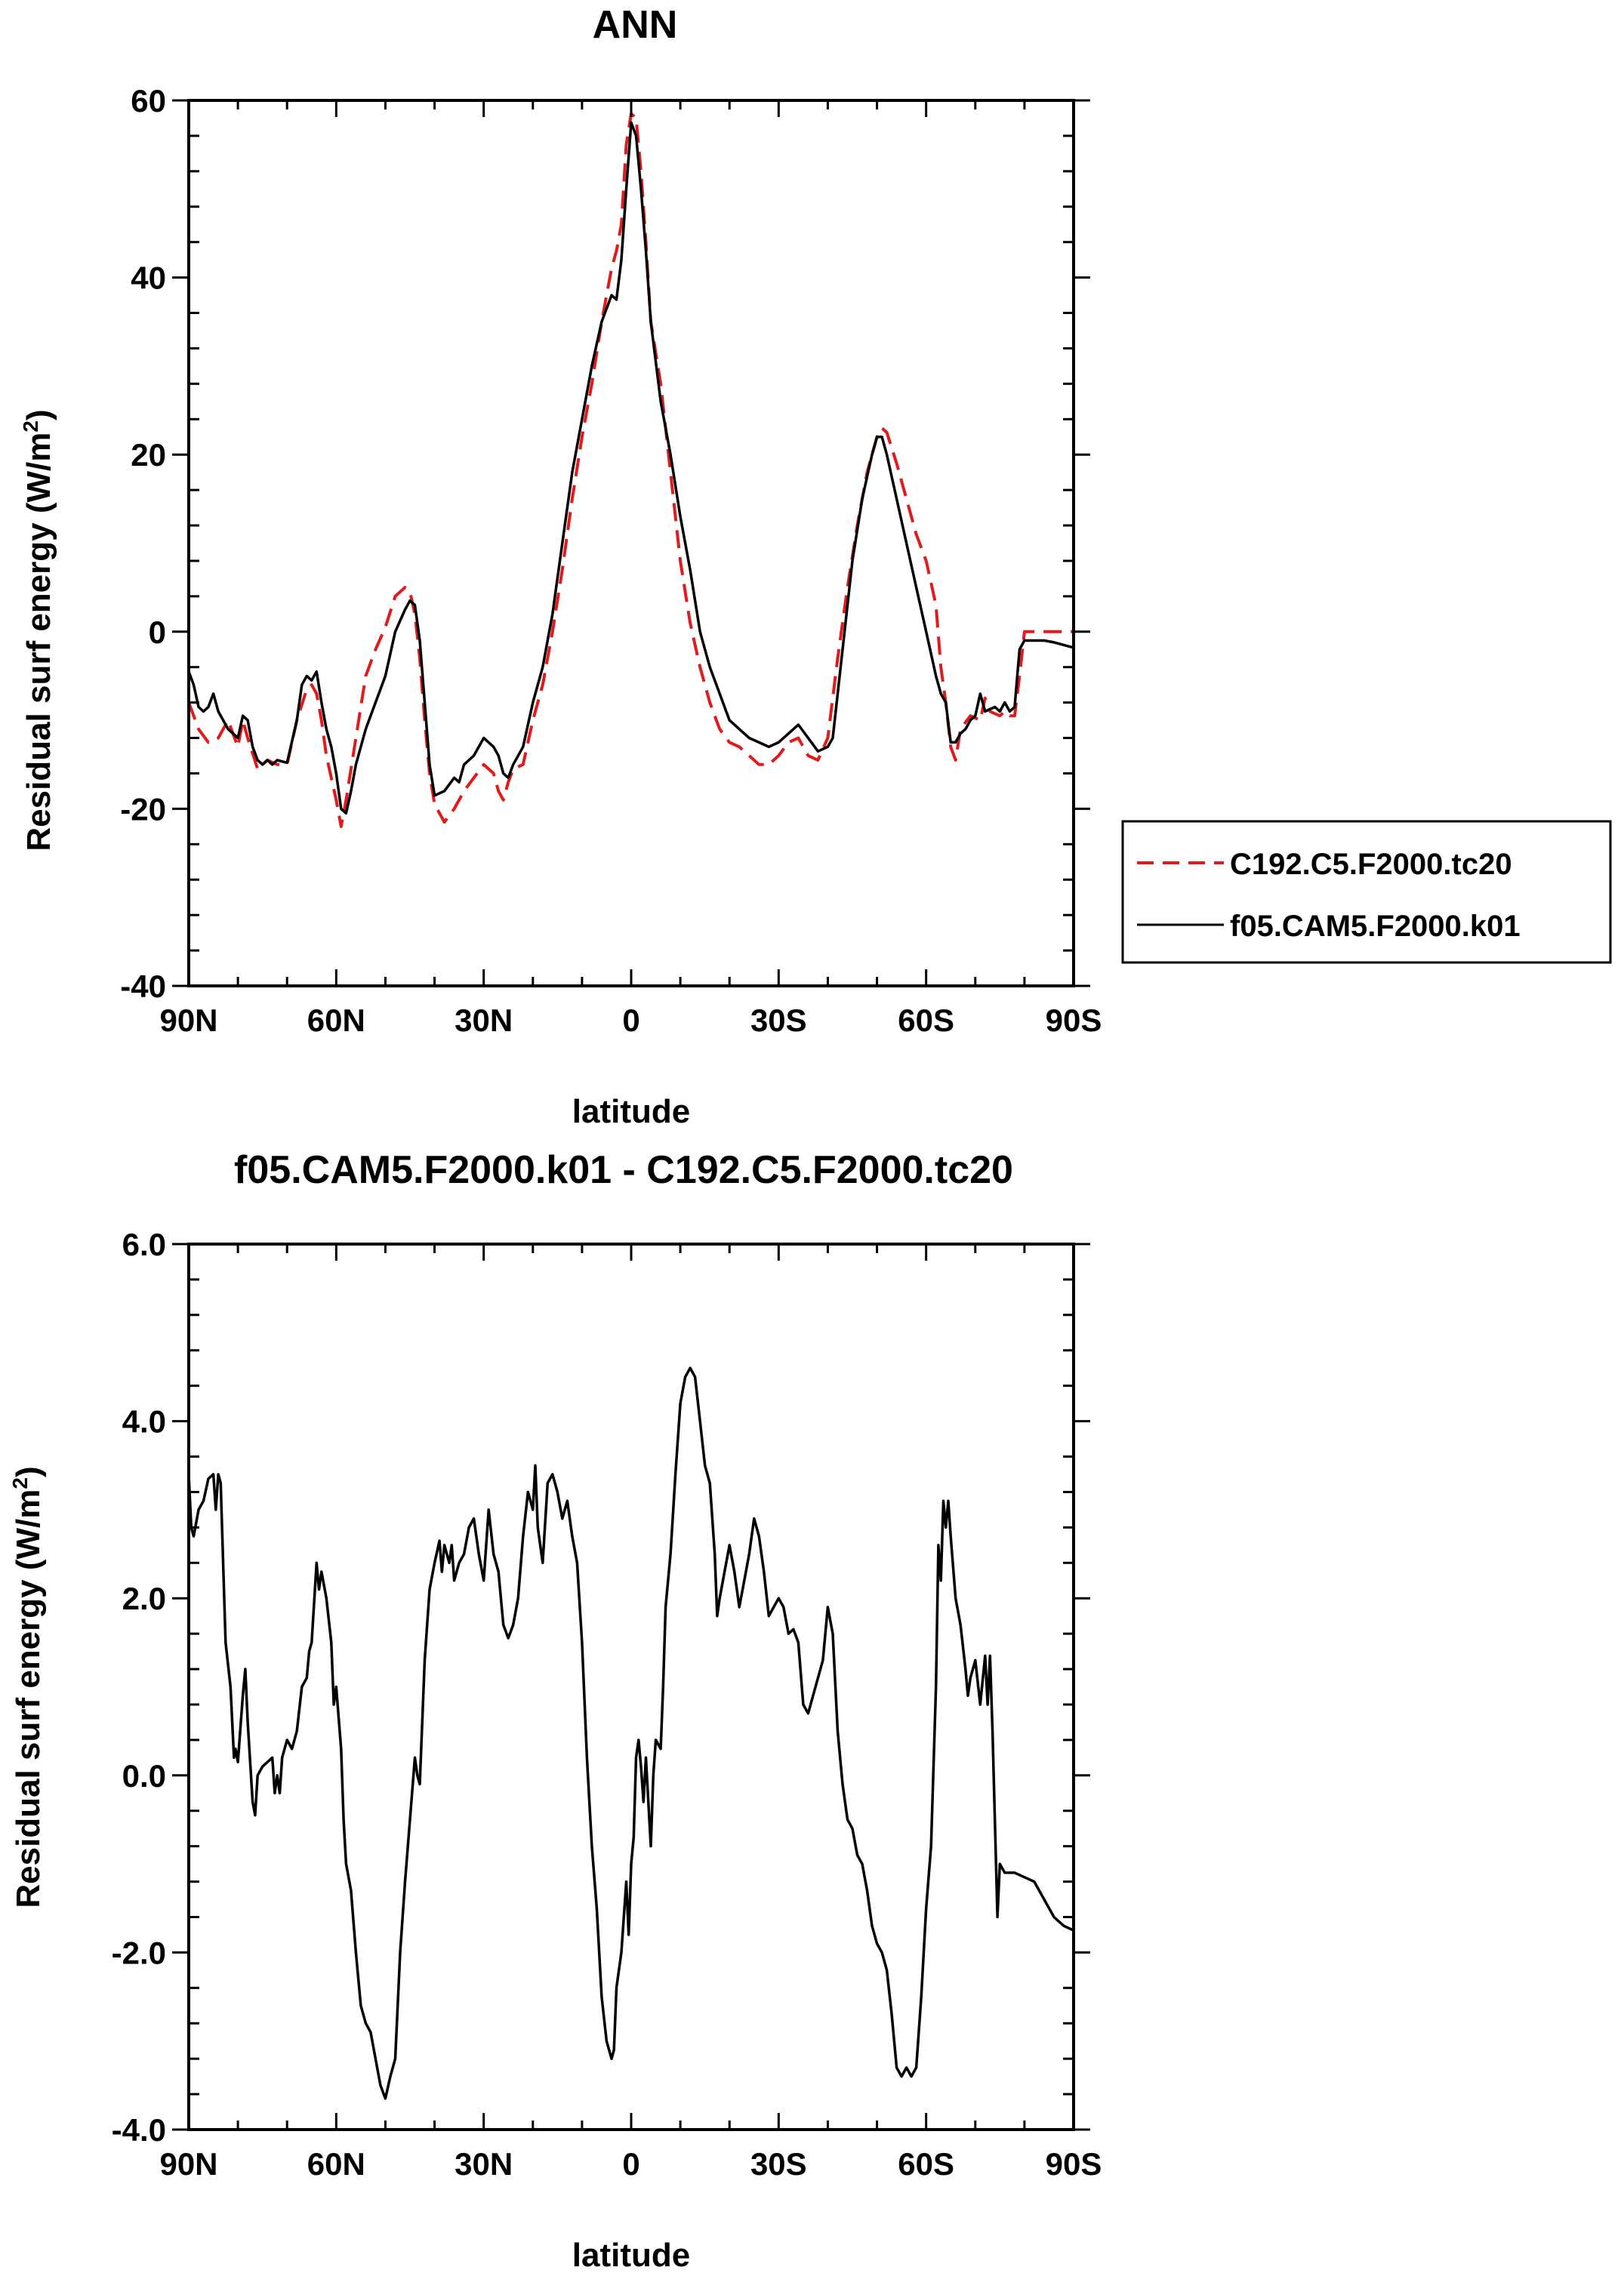  What do you see at coordinates (148, 278) in the screenshot?
I see `panel1-y-tick-label: 40` at bounding box center [148, 278].